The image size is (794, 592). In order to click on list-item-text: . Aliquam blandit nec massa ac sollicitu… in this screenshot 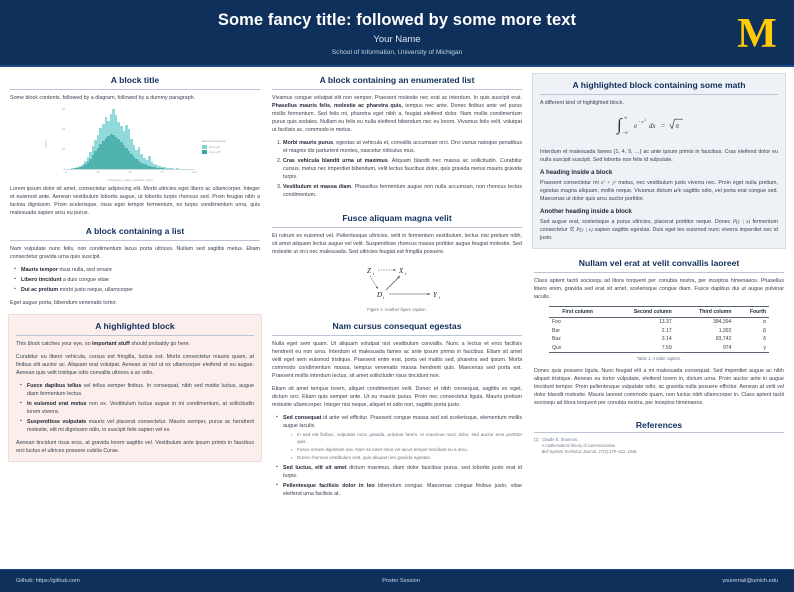, I will do `click(403, 169)`.